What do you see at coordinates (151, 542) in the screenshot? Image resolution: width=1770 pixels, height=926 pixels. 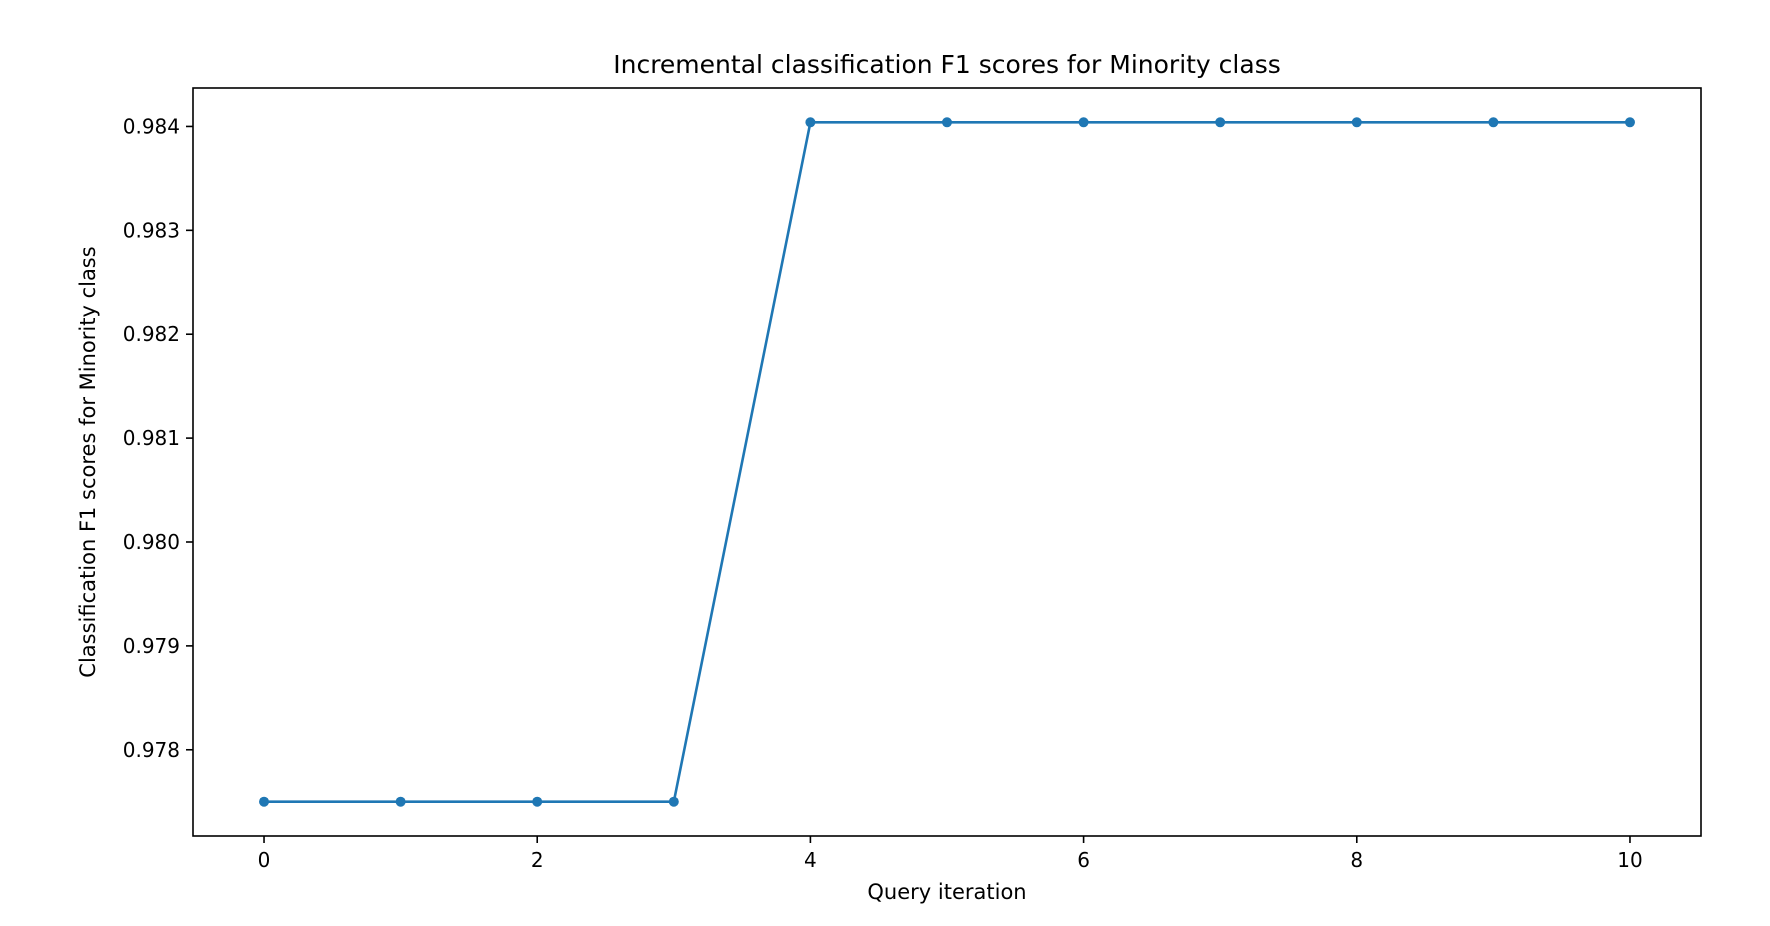 I see `y-tick-label: 0.980` at bounding box center [151, 542].